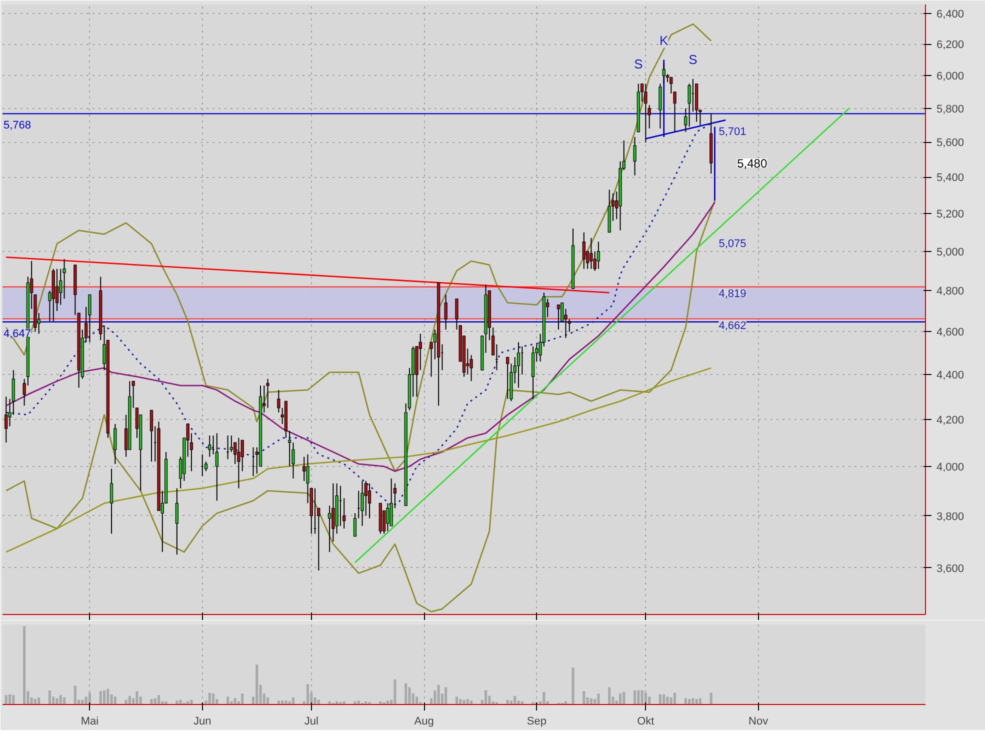 This screenshot has height=737, width=985. I want to click on y-tick-label: 6,200, so click(950, 45).